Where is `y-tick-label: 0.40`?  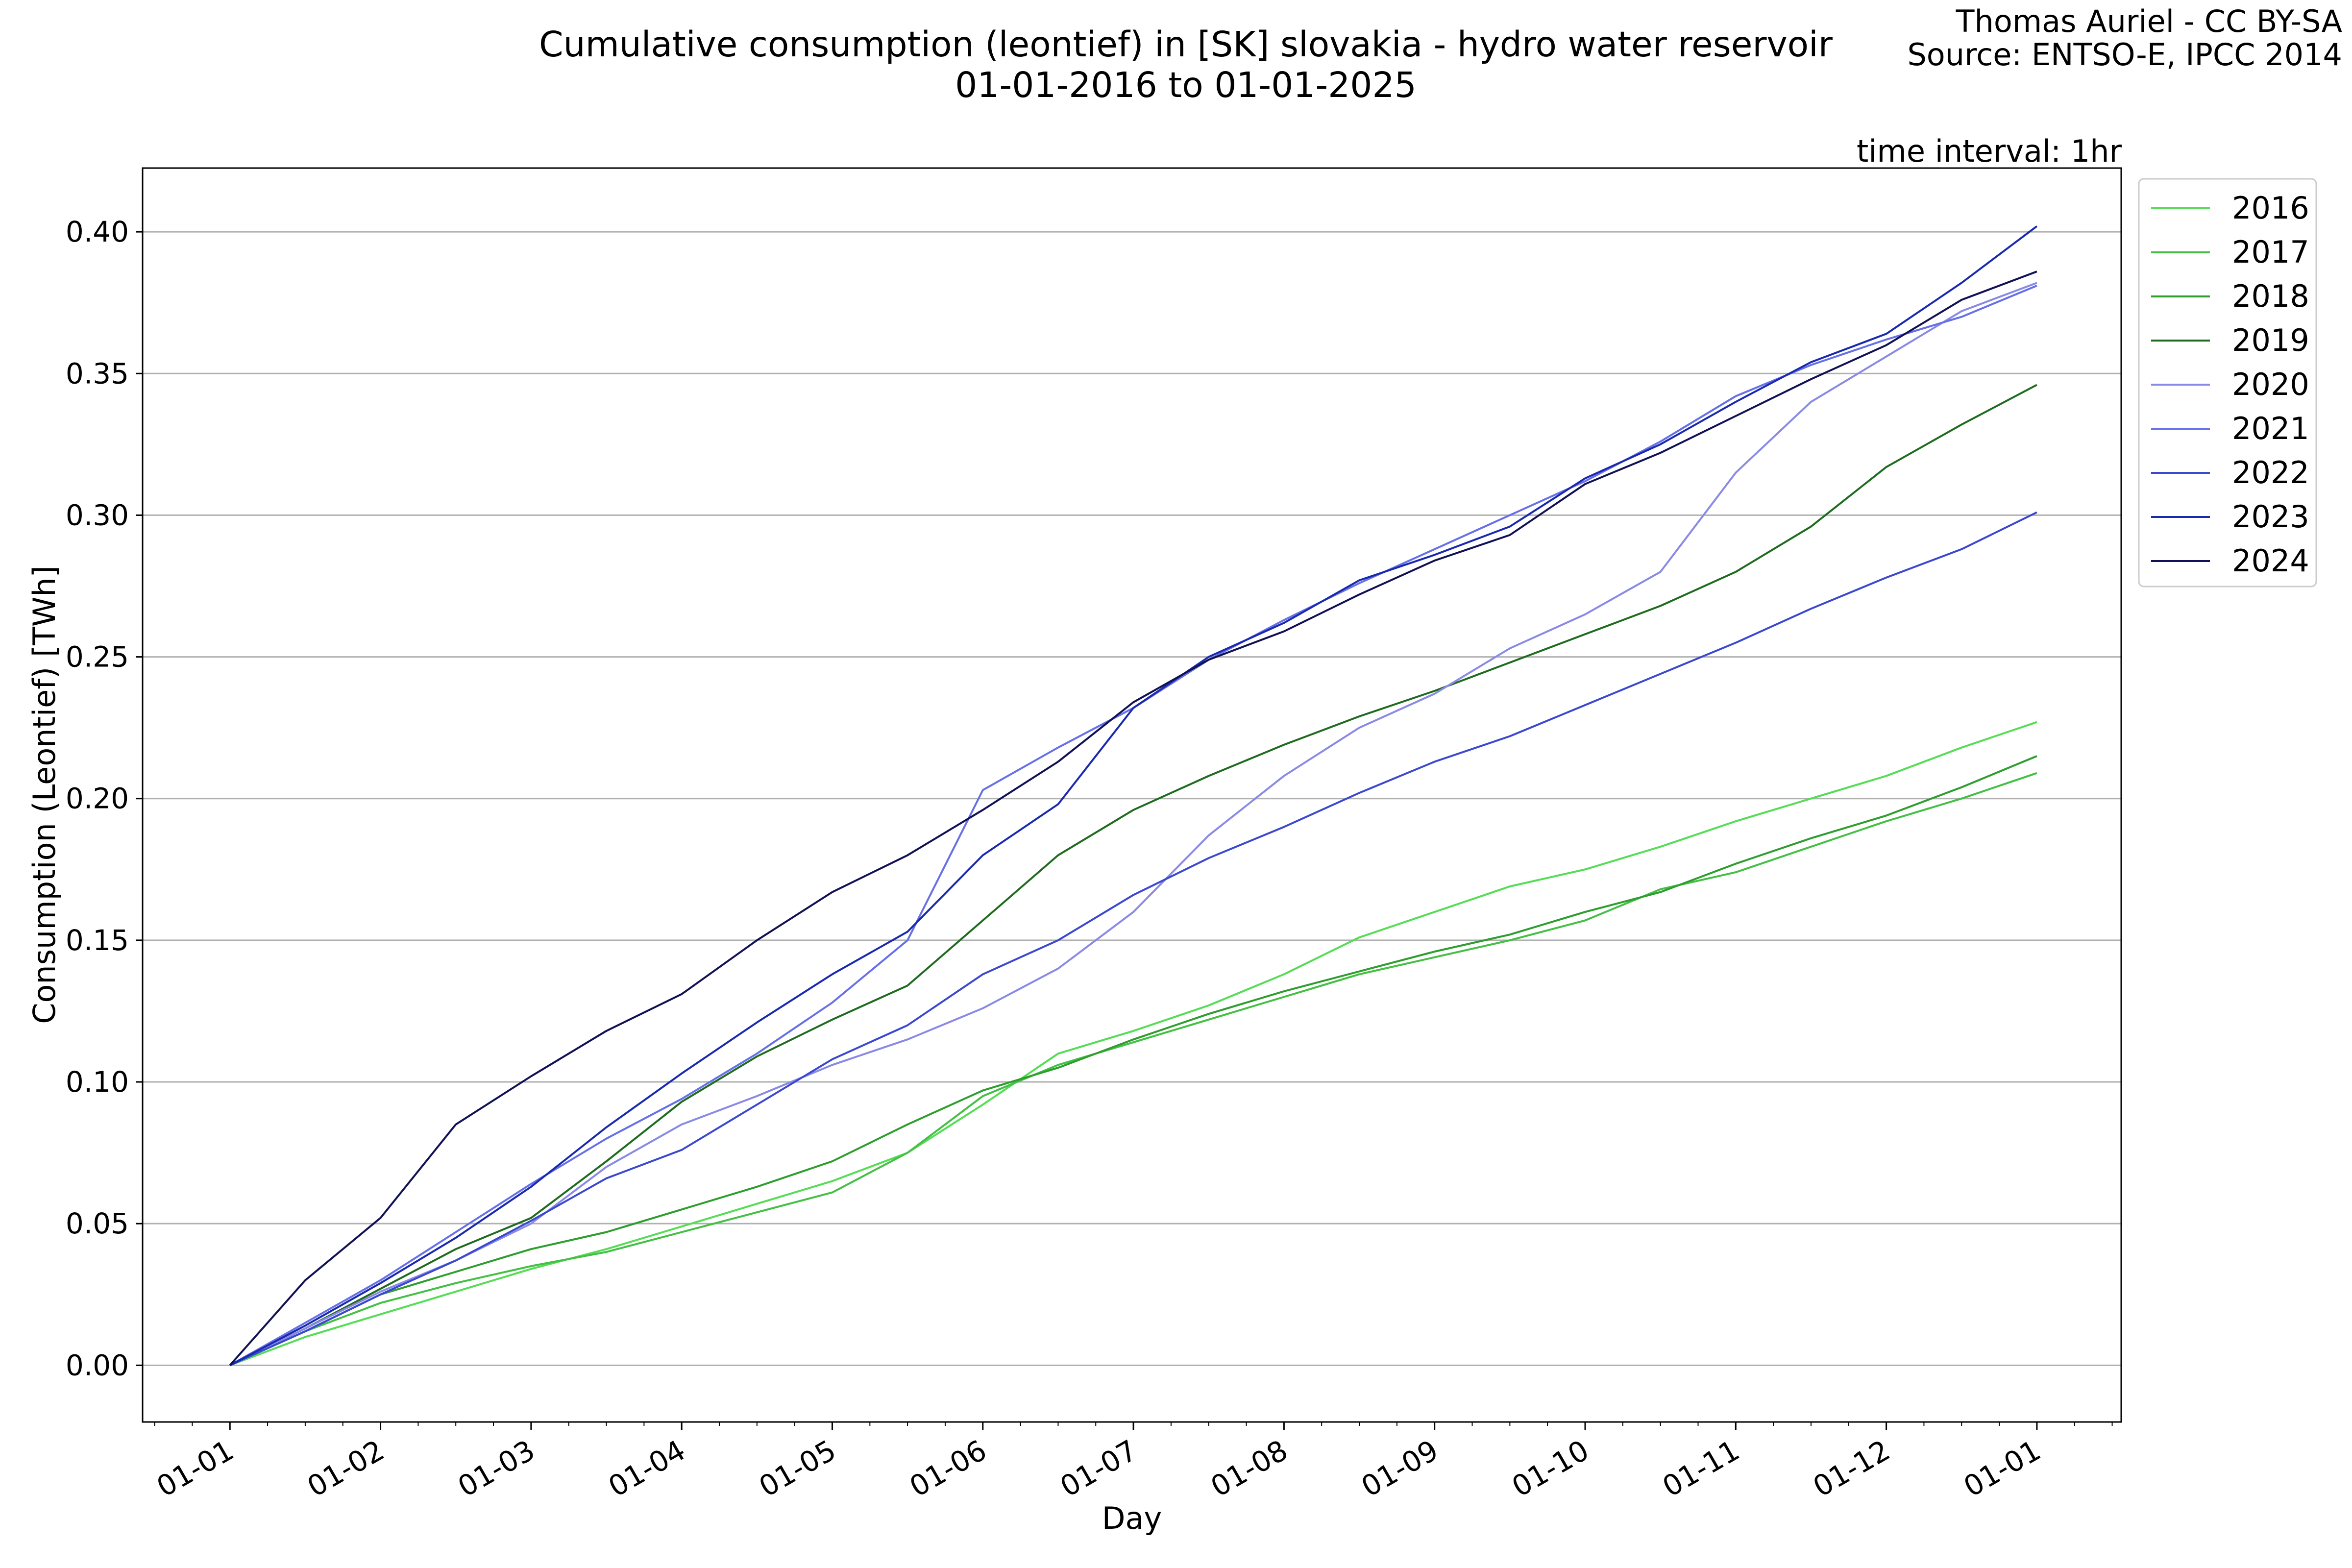
y-tick-label: 0.40 is located at coordinates (97, 231).